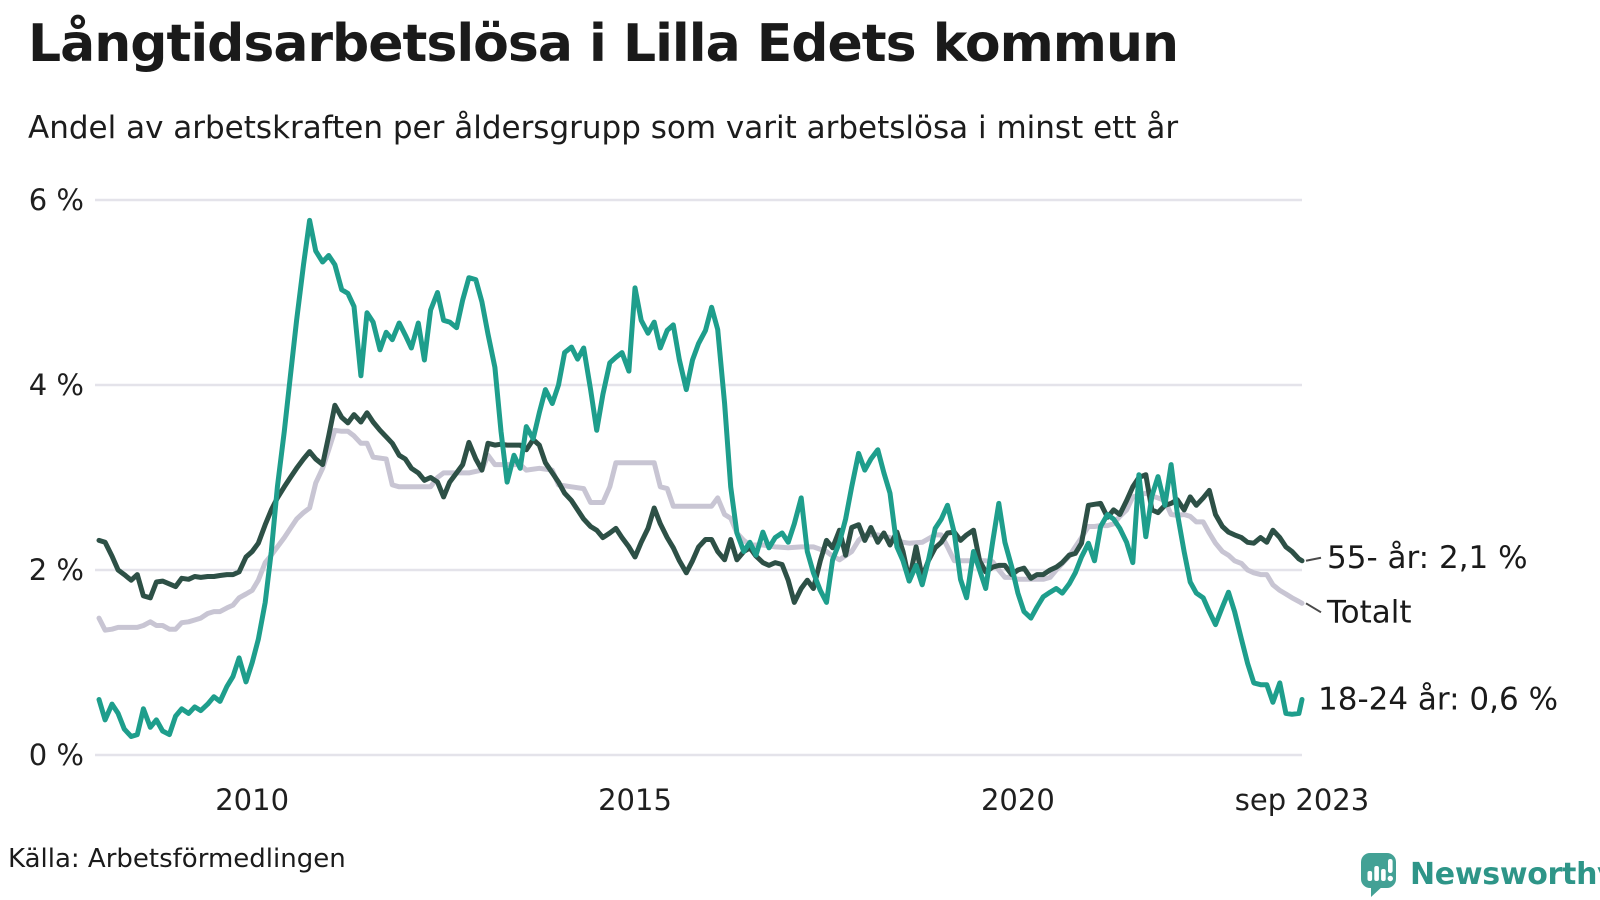 The image size is (1600, 900). I want to click on y-axis-label: 6 %, so click(56, 200).